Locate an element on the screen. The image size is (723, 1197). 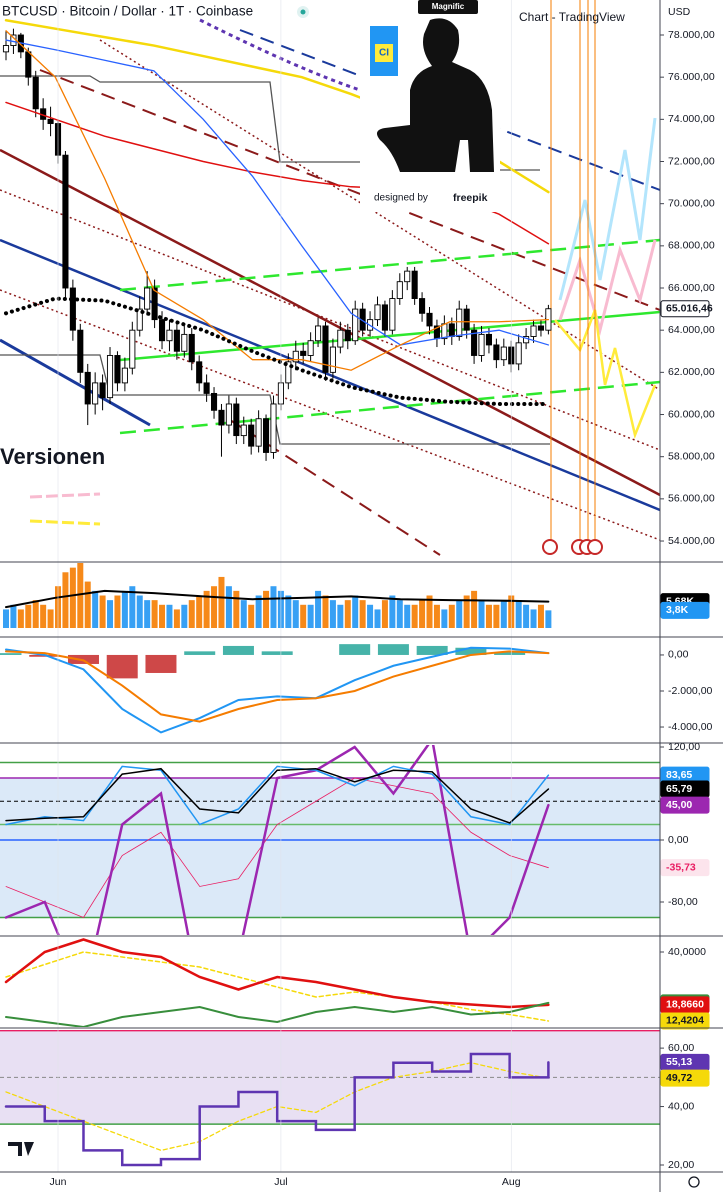
y-tick-label: 76.000,00 is located at coordinates (691, 77).